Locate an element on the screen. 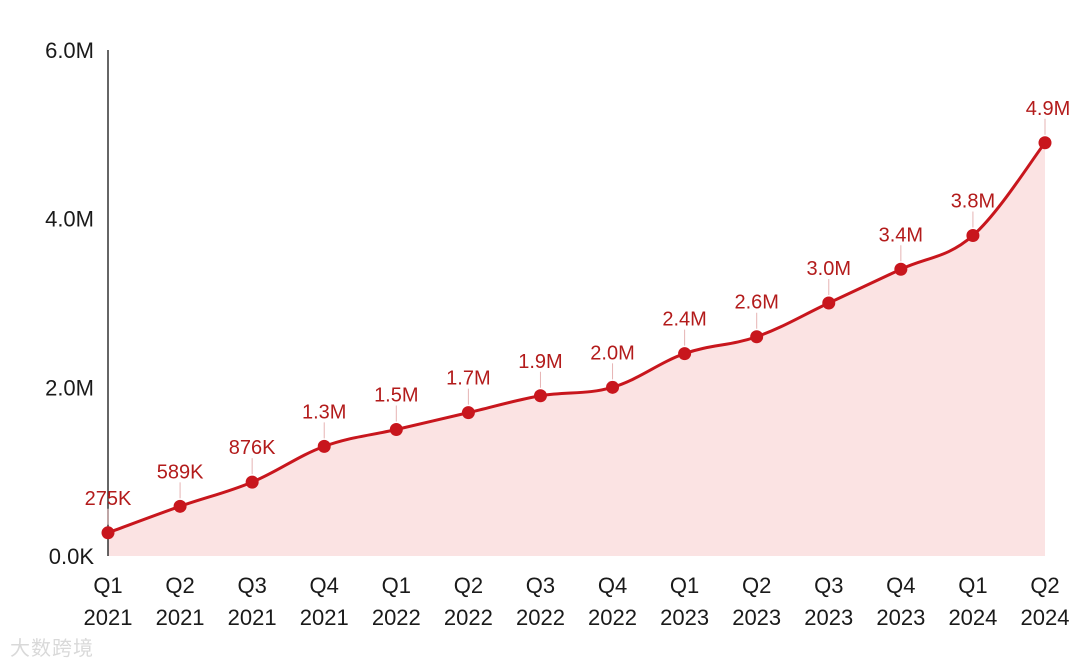  data-label: 3.0M is located at coordinates (829, 269).